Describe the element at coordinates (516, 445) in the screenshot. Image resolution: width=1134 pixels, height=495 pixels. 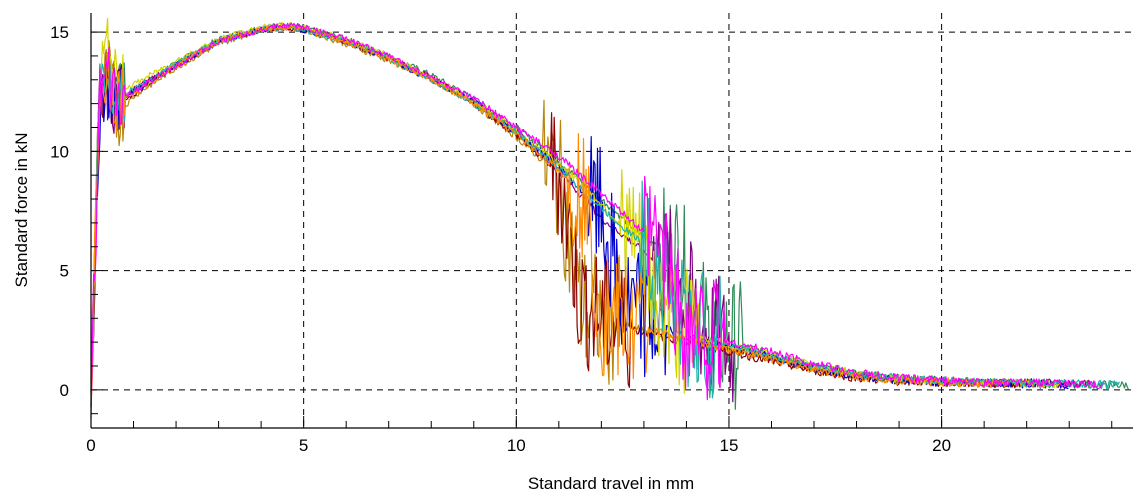
I see `x-tick-label: 10` at that location.